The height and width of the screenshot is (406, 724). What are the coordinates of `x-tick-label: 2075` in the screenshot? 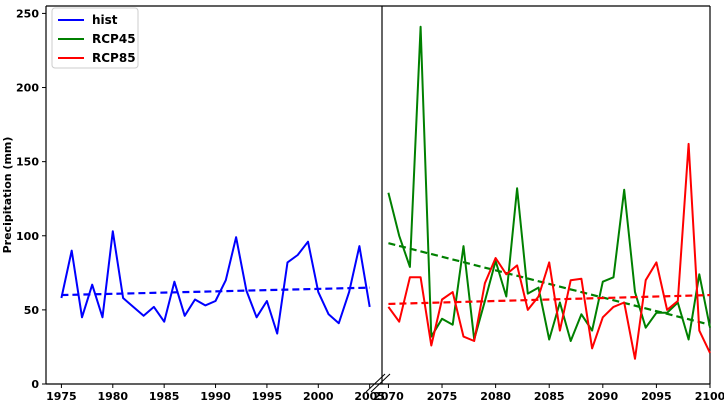 It's located at (442, 396).